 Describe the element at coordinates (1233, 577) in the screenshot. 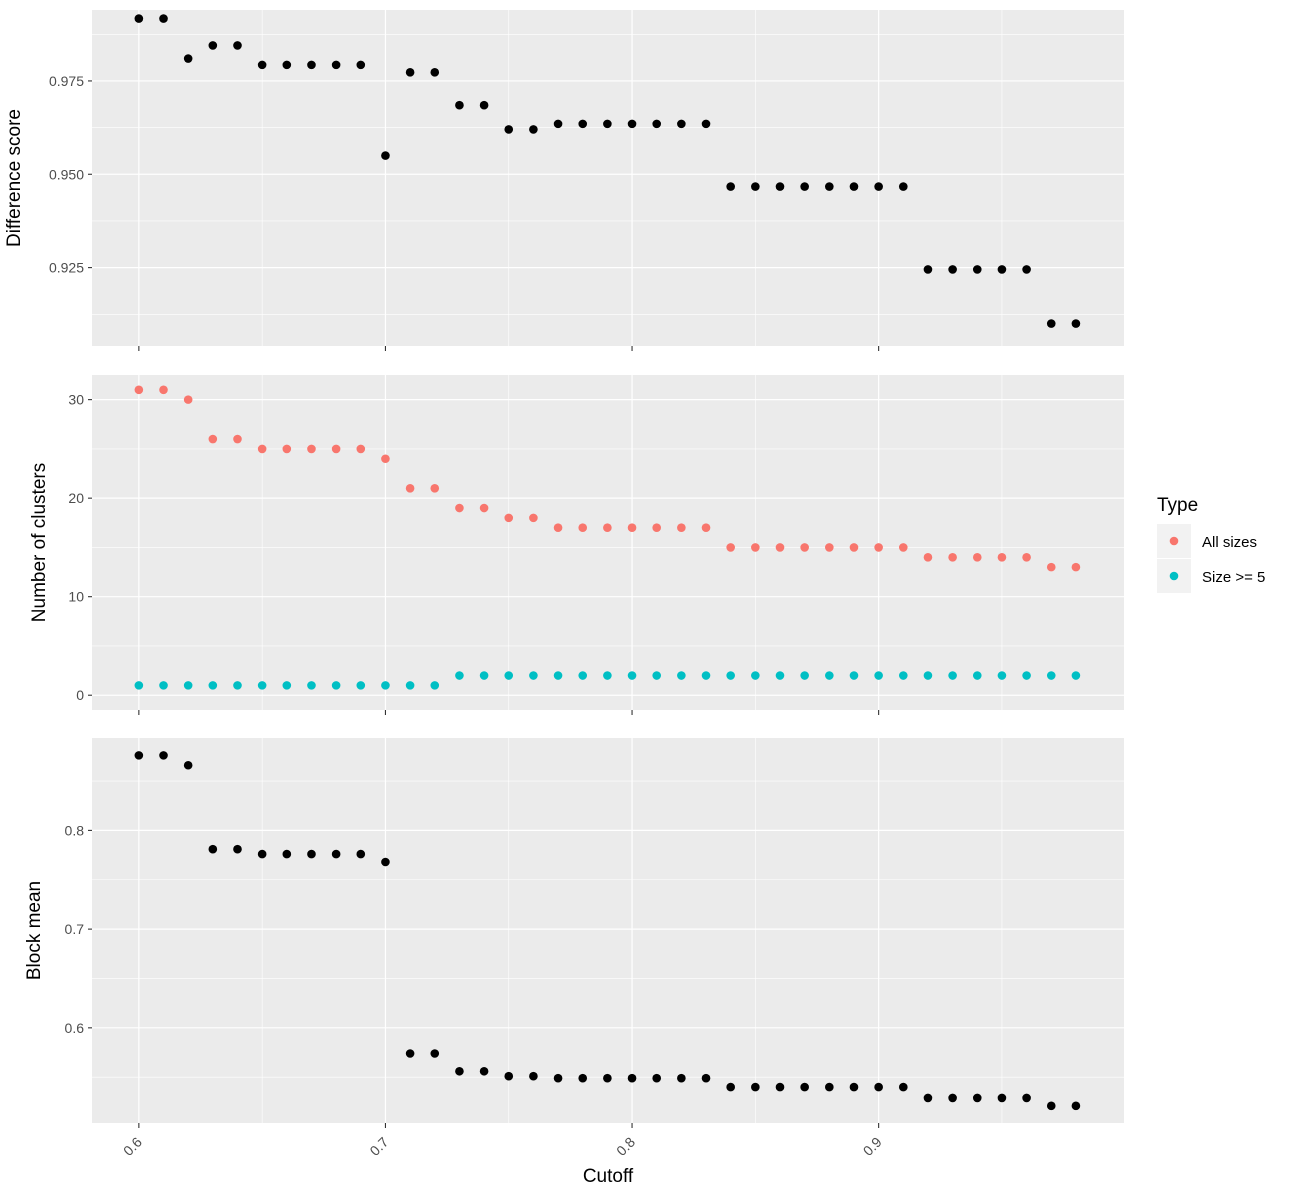

I see `legend-label-size-ge-5: Size >= 5` at that location.